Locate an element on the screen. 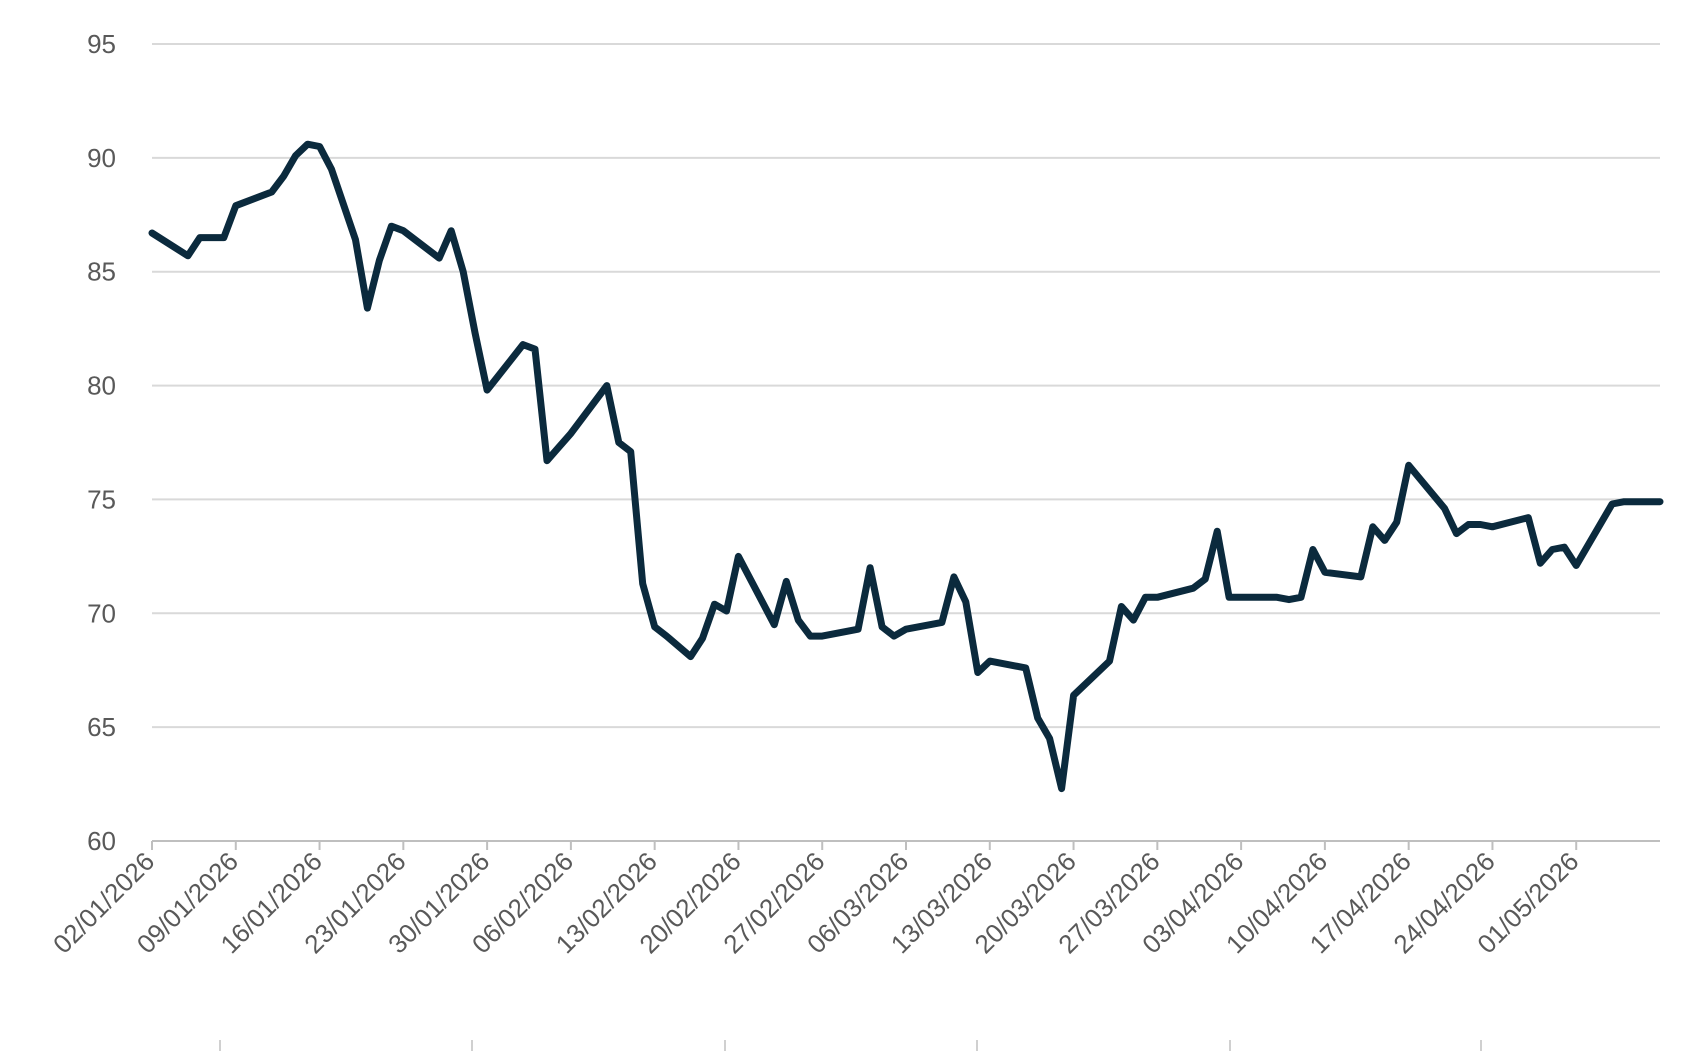  y-tick-label: 75 is located at coordinates (101, 499).